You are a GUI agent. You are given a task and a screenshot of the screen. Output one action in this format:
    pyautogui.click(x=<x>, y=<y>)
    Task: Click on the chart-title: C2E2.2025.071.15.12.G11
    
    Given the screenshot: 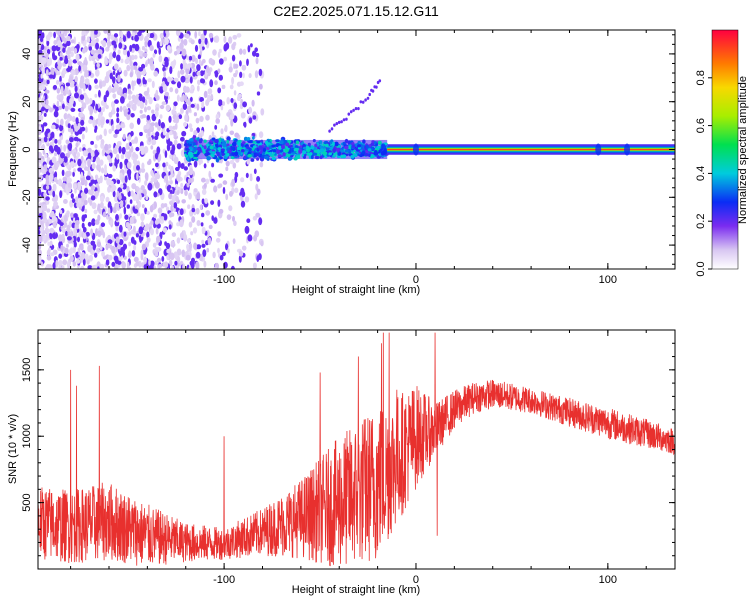 What is the action you would take?
    pyautogui.click(x=356, y=11)
    